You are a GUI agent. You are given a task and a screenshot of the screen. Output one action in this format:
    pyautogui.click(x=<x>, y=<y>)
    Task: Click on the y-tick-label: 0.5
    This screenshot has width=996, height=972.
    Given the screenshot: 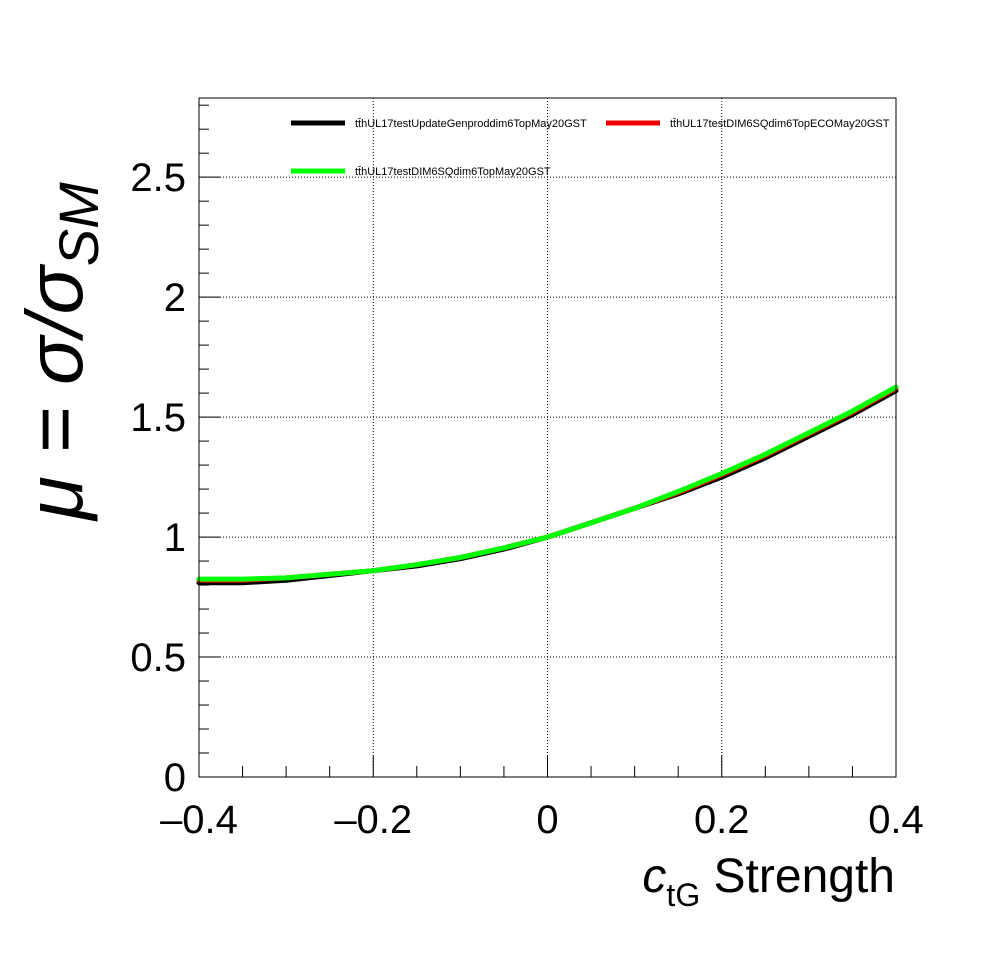 What is the action you would take?
    pyautogui.click(x=158, y=658)
    